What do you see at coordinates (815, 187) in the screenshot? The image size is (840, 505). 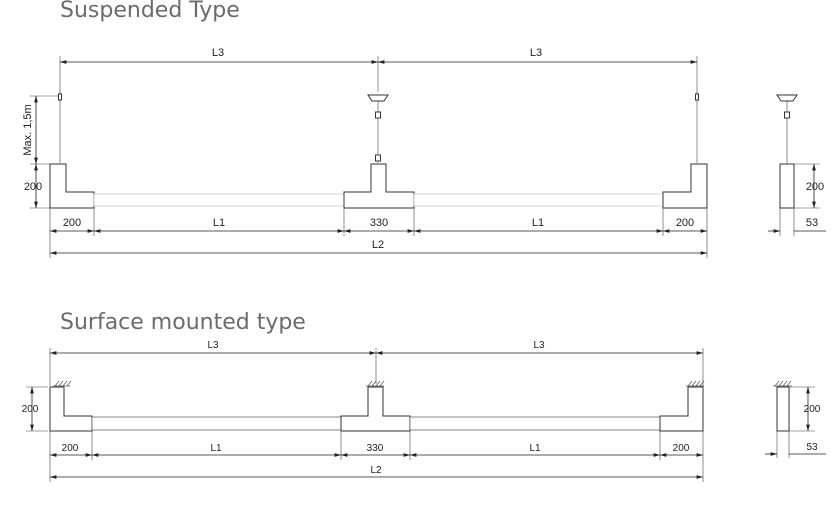 I see `side-label-height: 200` at bounding box center [815, 187].